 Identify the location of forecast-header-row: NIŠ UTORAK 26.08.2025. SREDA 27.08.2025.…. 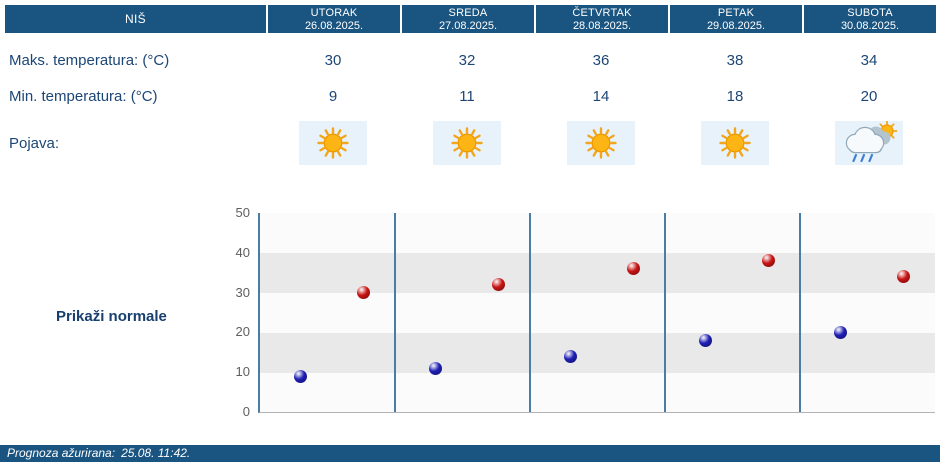
(470, 19).